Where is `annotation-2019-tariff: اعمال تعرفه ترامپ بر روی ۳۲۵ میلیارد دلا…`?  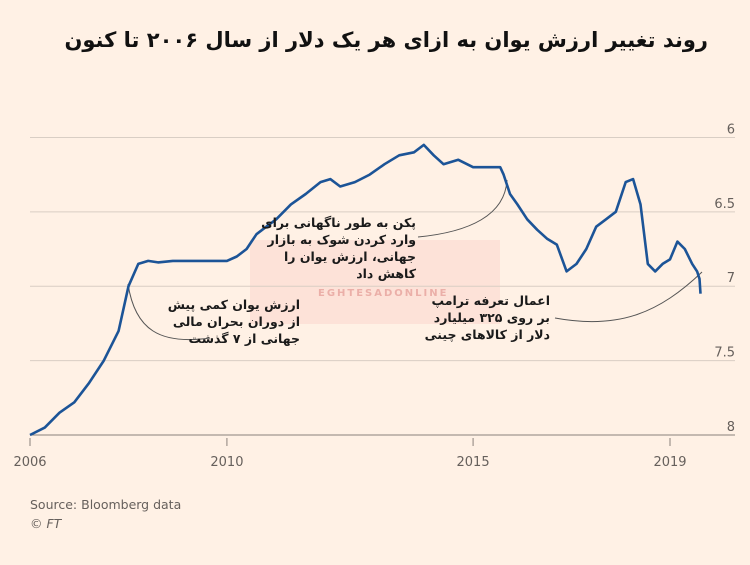 annotation-2019-tariff: اعمال تعرفه ترامپ بر روی ۳۲۵ میلیارد دلا… is located at coordinates (480, 317).